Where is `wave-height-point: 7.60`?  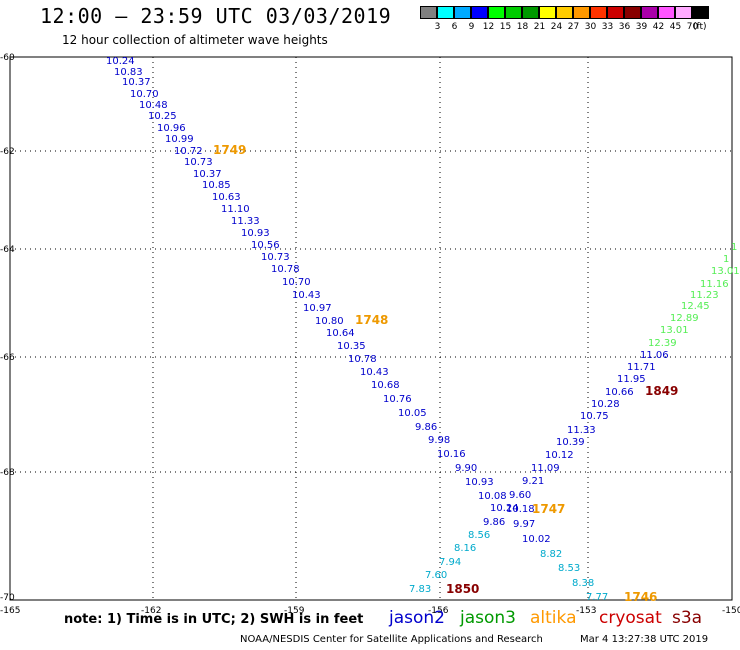 wave-height-point: 7.60 is located at coordinates (436, 575).